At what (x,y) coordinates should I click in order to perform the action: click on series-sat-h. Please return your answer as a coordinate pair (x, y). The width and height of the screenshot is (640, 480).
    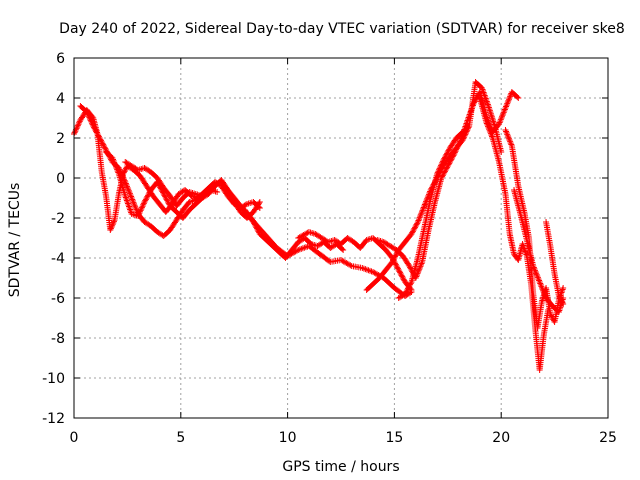
    Looking at the image, I should click on (448, 185).